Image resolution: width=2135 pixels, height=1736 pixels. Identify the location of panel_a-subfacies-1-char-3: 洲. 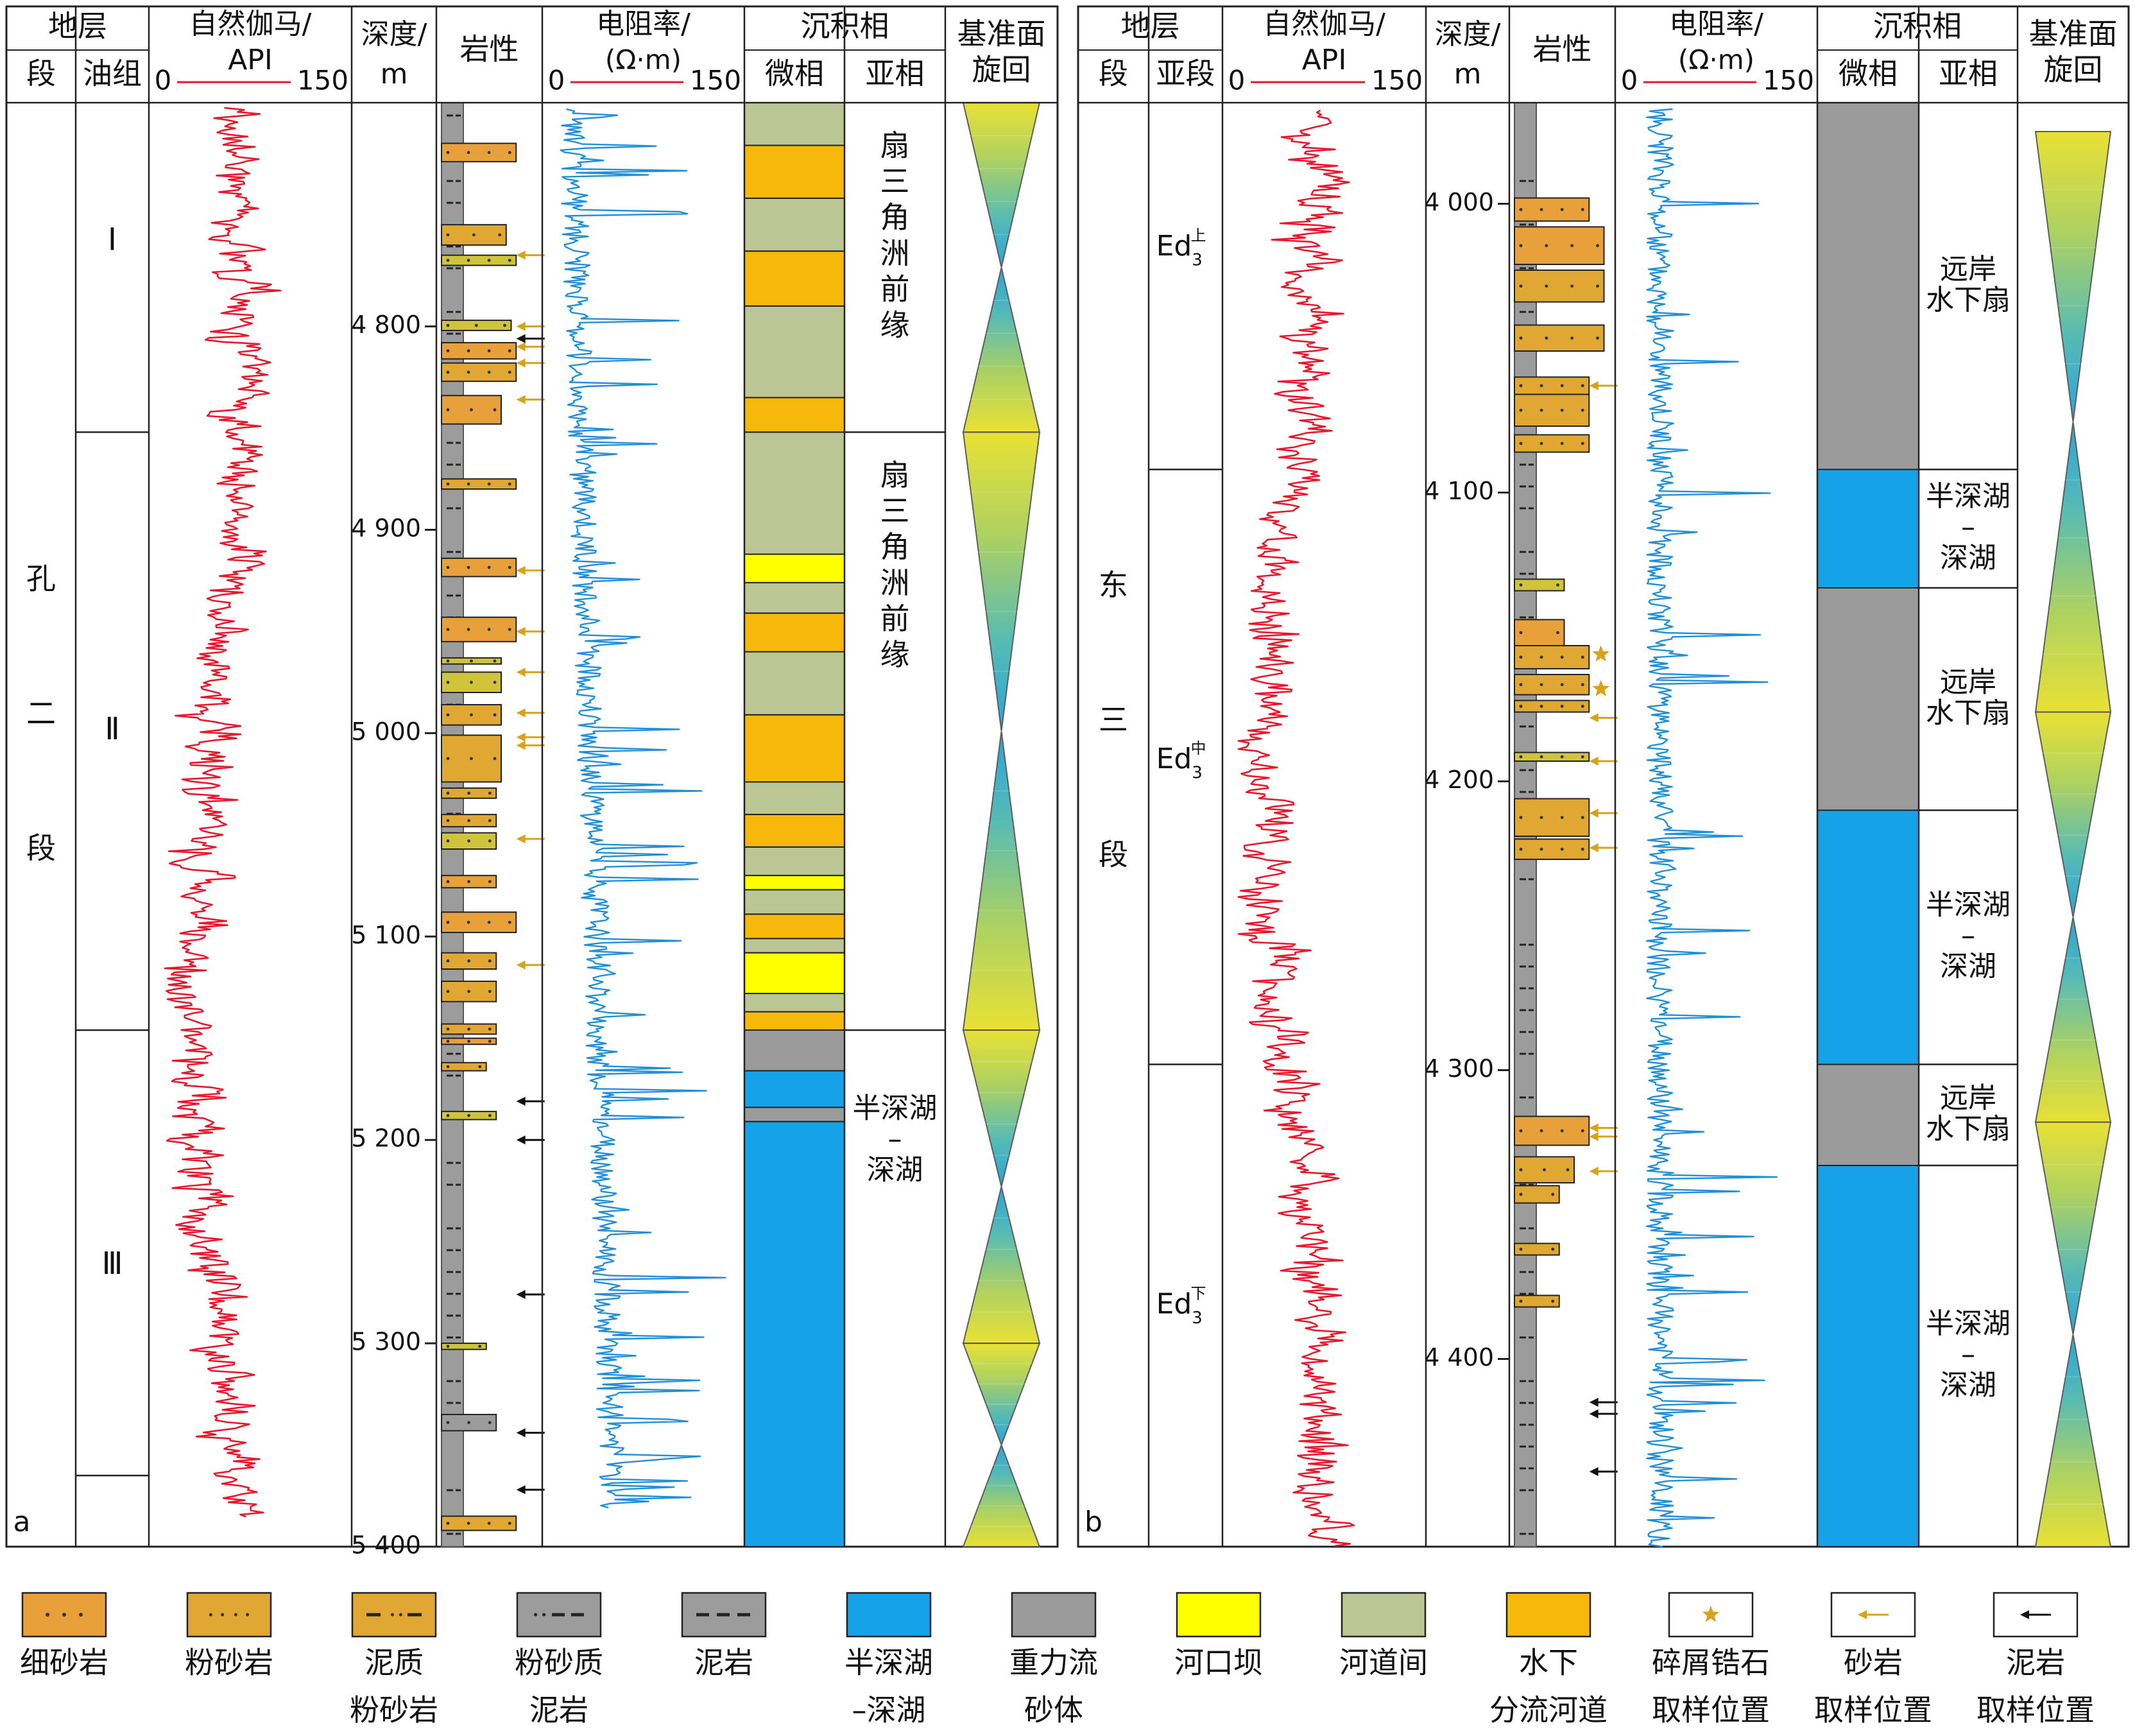
(895, 582).